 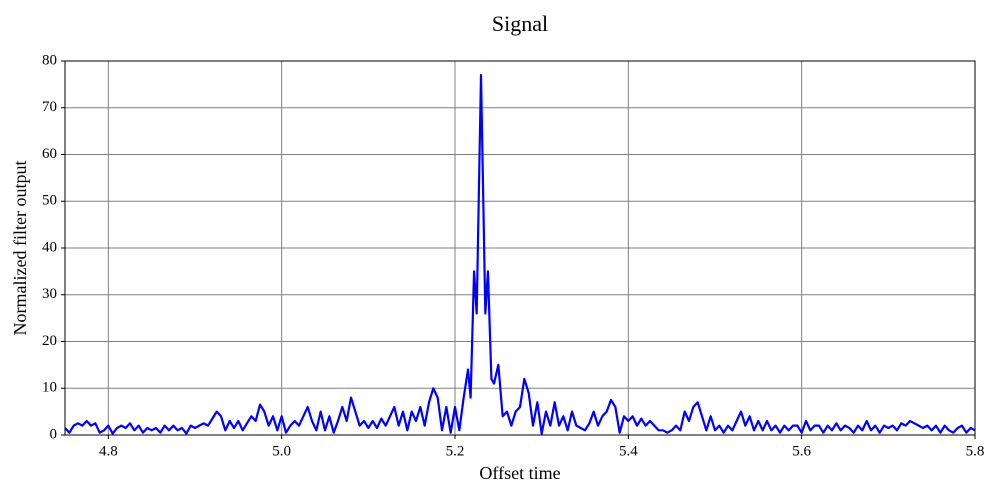 I want to click on x-tick-label: 4.8, so click(x=108, y=451).